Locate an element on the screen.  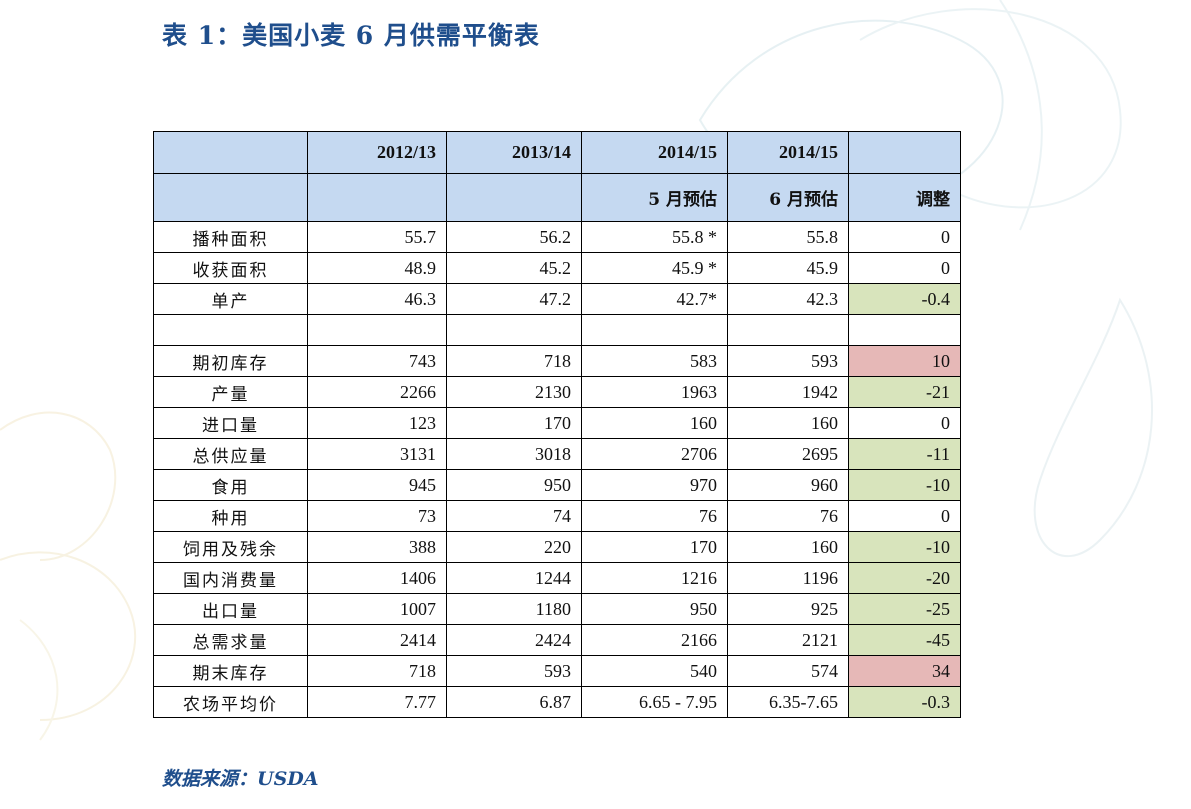
table-row: 农场平均价 7.77 6.87 6.65 - 7.95 6.35-7.65 -0.3 is located at coordinates (557, 702).